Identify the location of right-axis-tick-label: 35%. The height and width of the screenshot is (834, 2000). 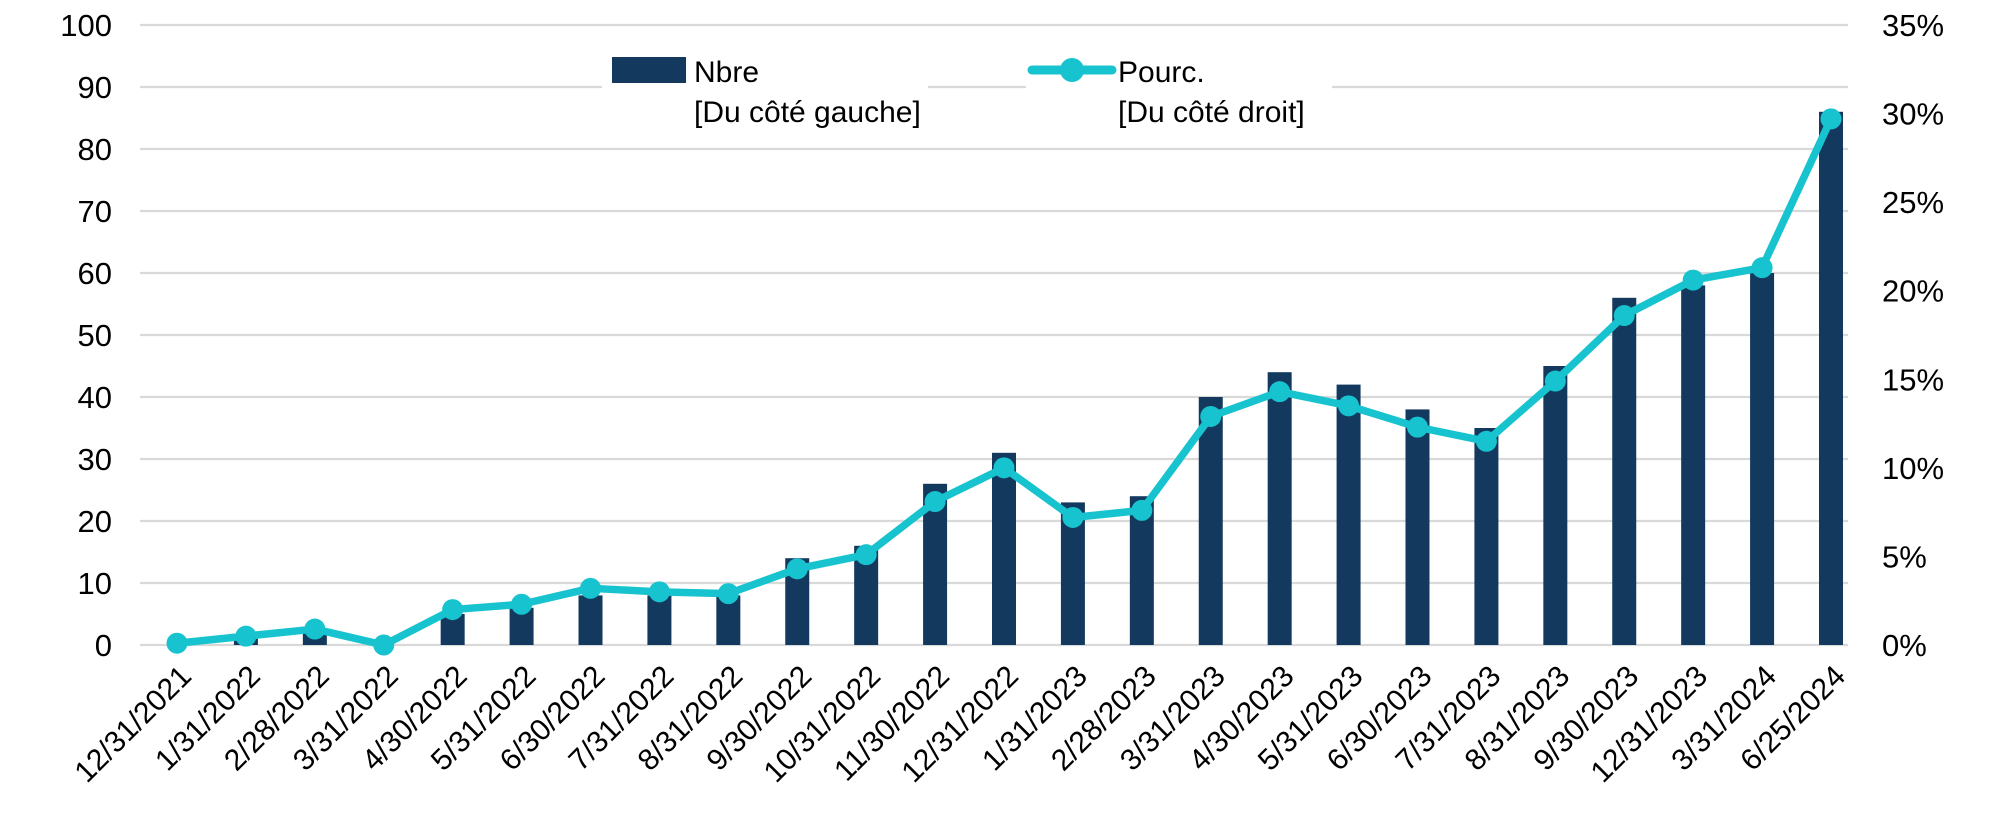
(1913, 25).